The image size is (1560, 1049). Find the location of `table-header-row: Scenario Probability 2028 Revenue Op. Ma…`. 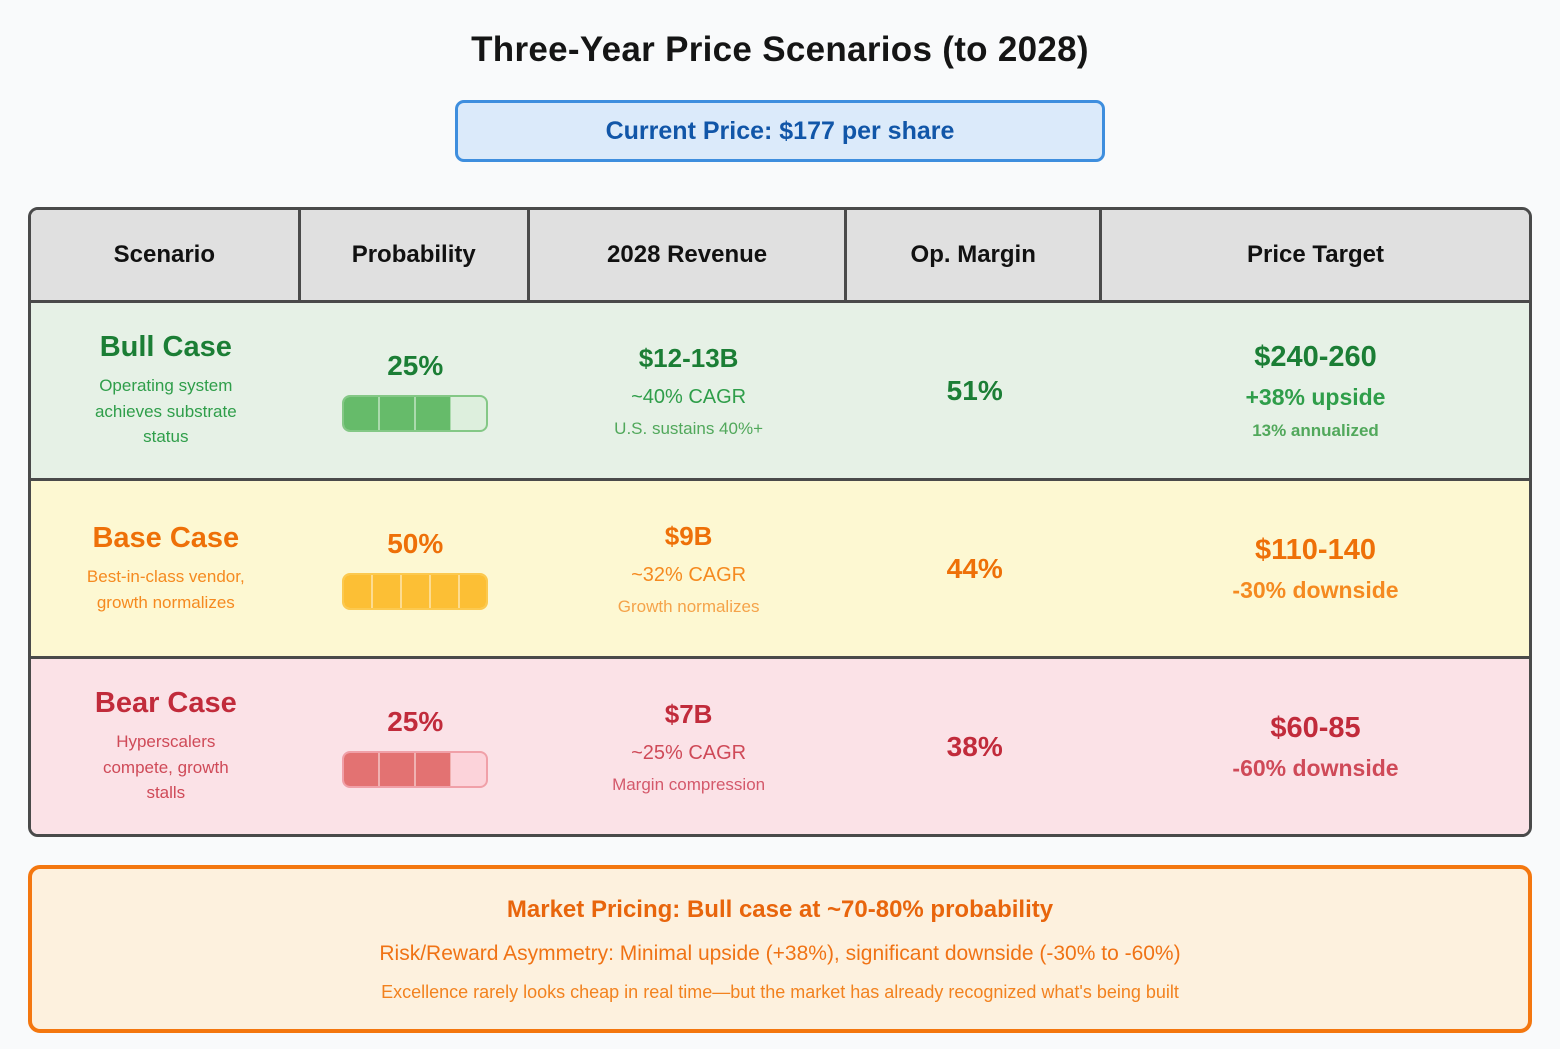

table-header-row: Scenario Probability 2028 Revenue Op. Ma… is located at coordinates (780, 255).